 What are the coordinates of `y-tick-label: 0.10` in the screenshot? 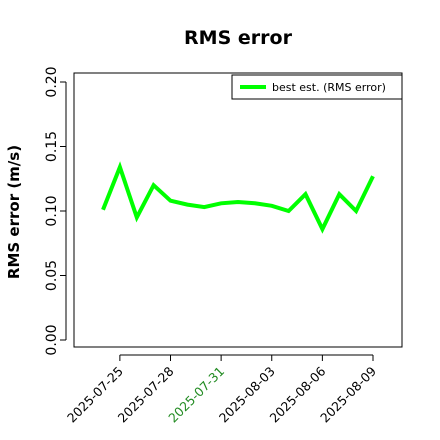 It's located at (52, 210).